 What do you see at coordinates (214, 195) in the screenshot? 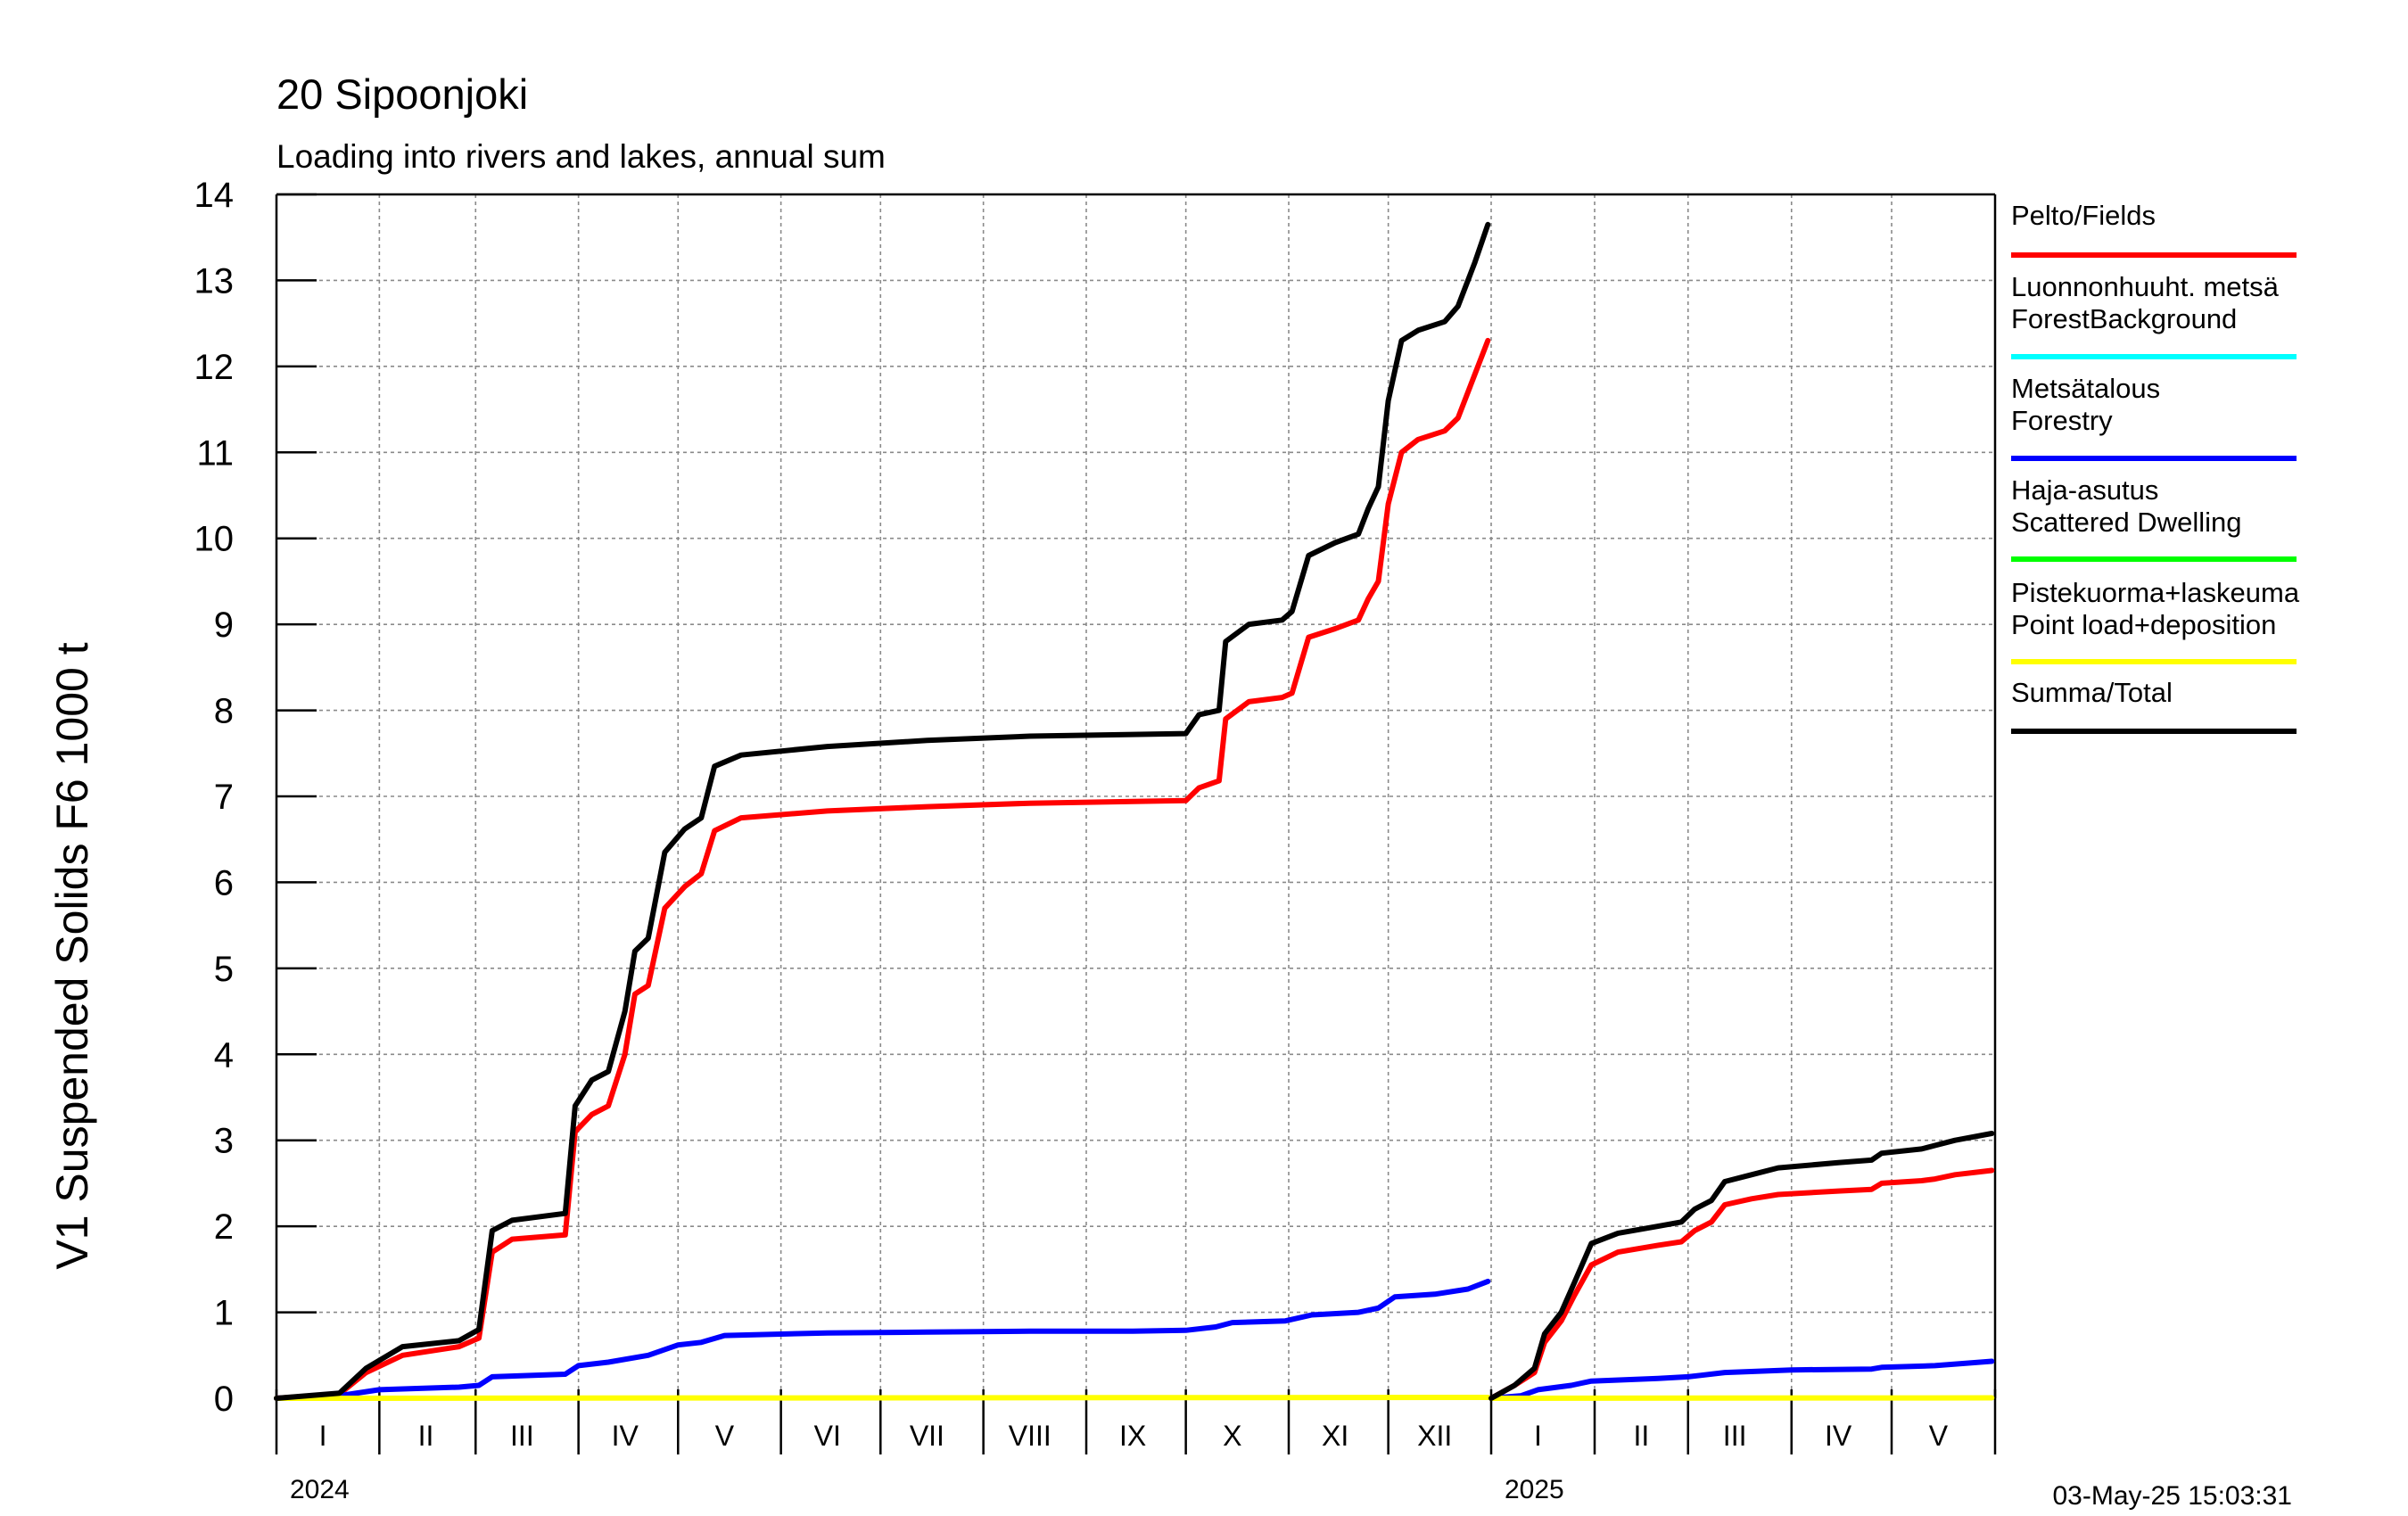
I see `y-tick-label: 14` at bounding box center [214, 195].